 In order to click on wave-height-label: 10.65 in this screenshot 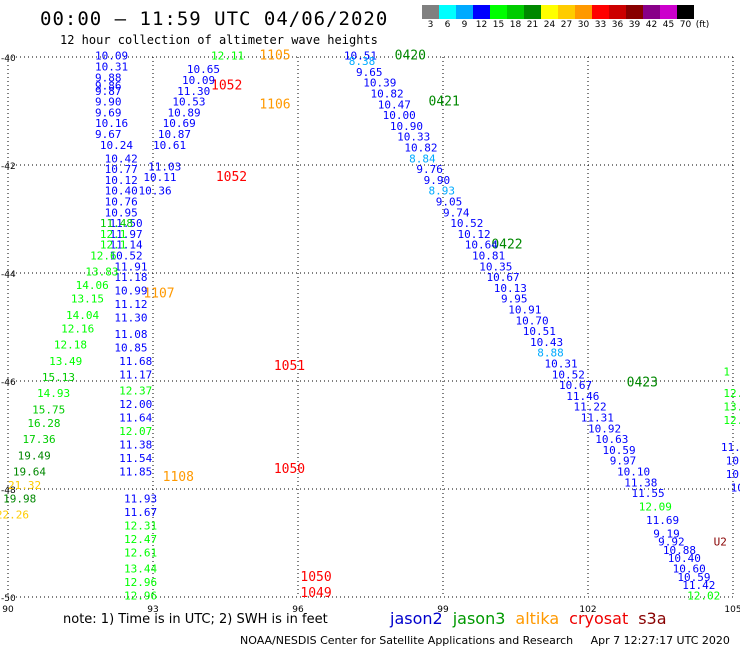, I will do `click(203, 69)`.